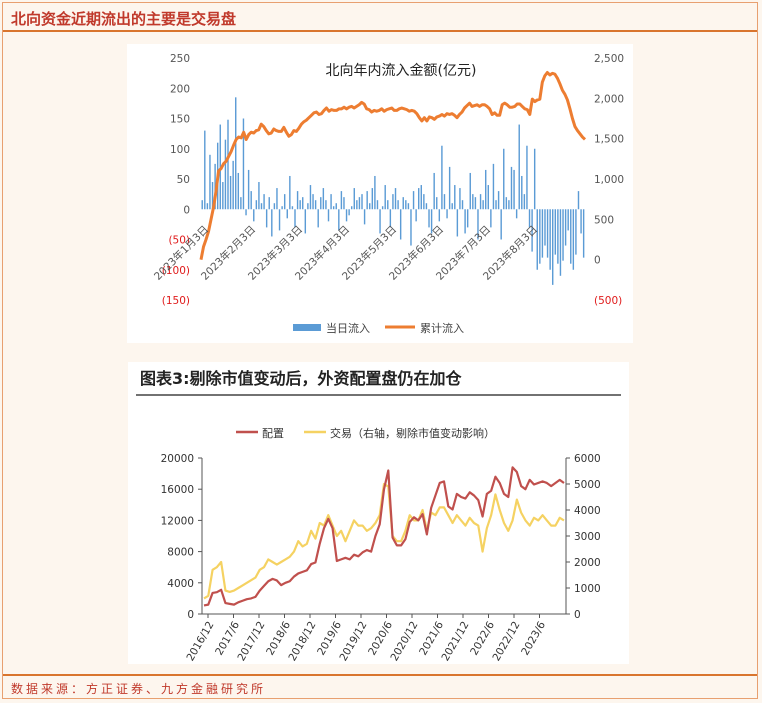  What do you see at coordinates (577, 615) in the screenshot?
I see `chart2-right-tick-label: 0` at bounding box center [577, 615].